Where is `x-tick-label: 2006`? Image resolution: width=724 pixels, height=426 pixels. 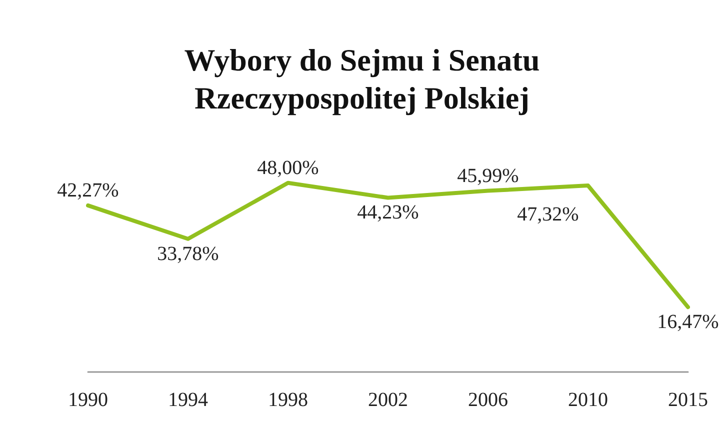 x-tick-label: 2006 is located at coordinates (488, 400).